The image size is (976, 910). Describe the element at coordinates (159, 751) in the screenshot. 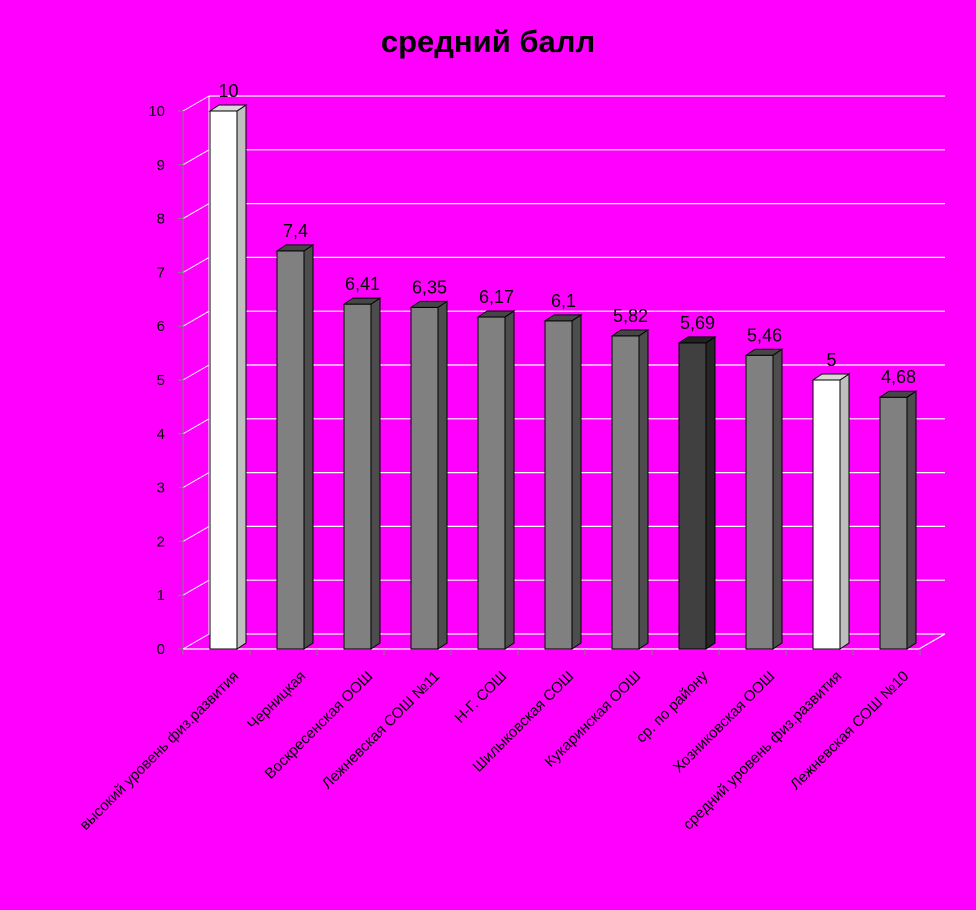

I see `x-tick-label: высокий уровень физ.развития` at that location.